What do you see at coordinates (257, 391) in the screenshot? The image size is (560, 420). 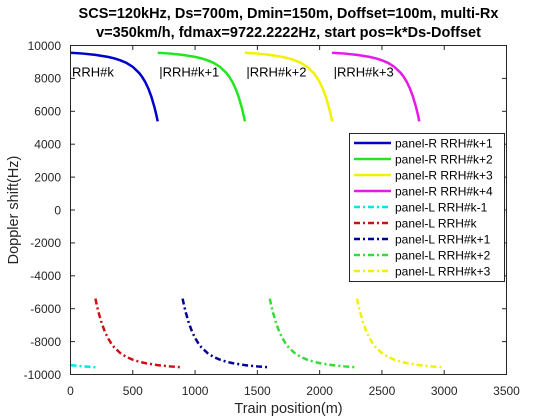 I see `x-tick-label: 1500` at bounding box center [257, 391].